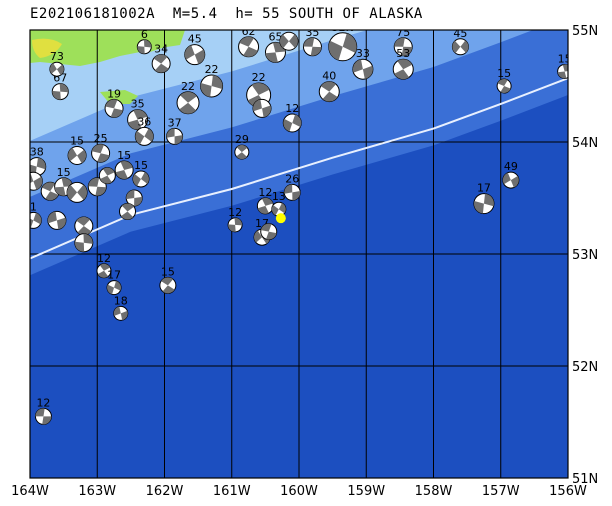 The image size is (612, 506). I want to click on magnitude-label: 26, so click(292, 178).